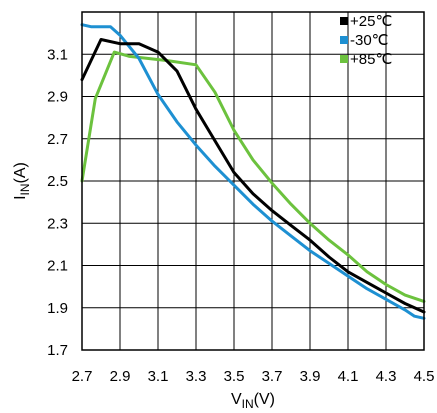  I want to click on y-tick-label: 2.7, so click(57, 139).